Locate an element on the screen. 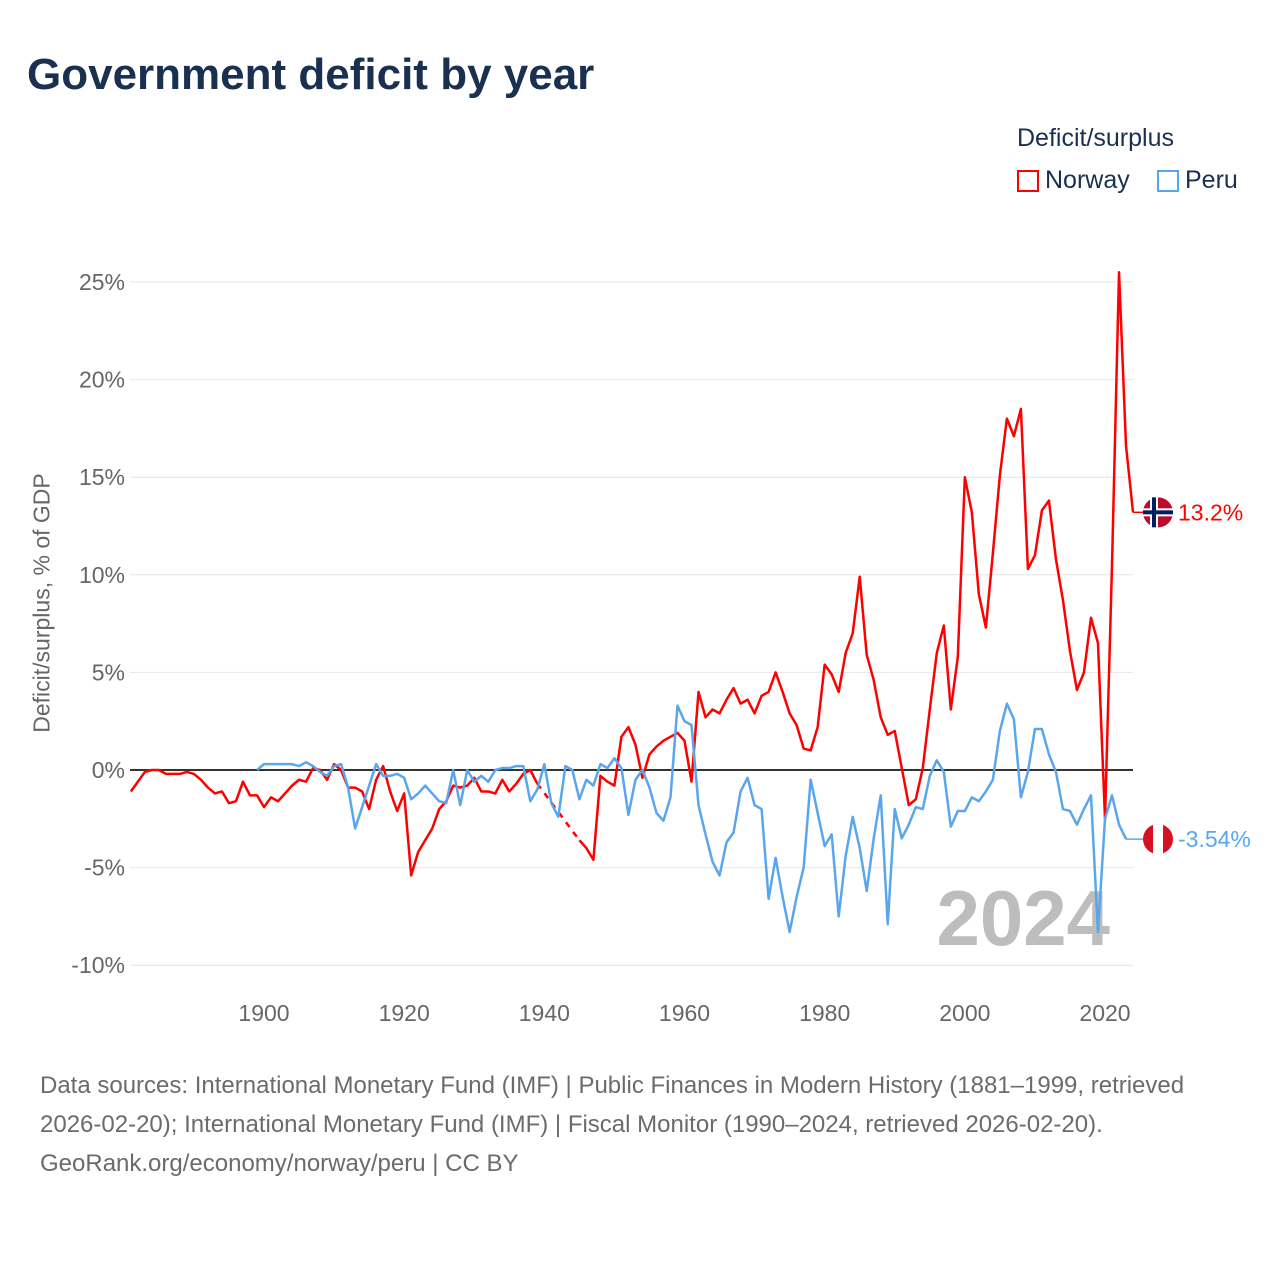  y-tick-label: 25% is located at coordinates (102, 282).